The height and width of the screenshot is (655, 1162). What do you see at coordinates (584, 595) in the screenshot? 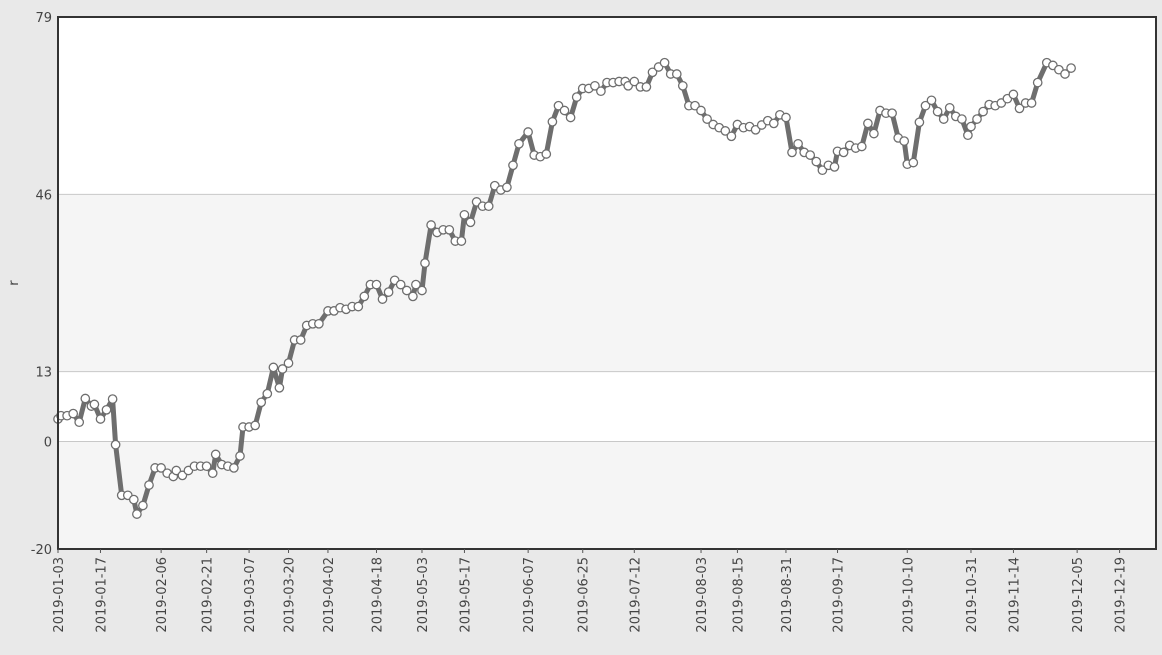
I see `x-tick-label: 2019-06-25` at bounding box center [584, 595].